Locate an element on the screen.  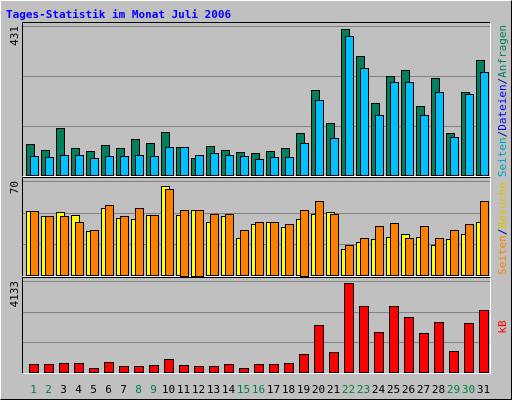
x-tick-label: 13 is located at coordinates (213, 389).